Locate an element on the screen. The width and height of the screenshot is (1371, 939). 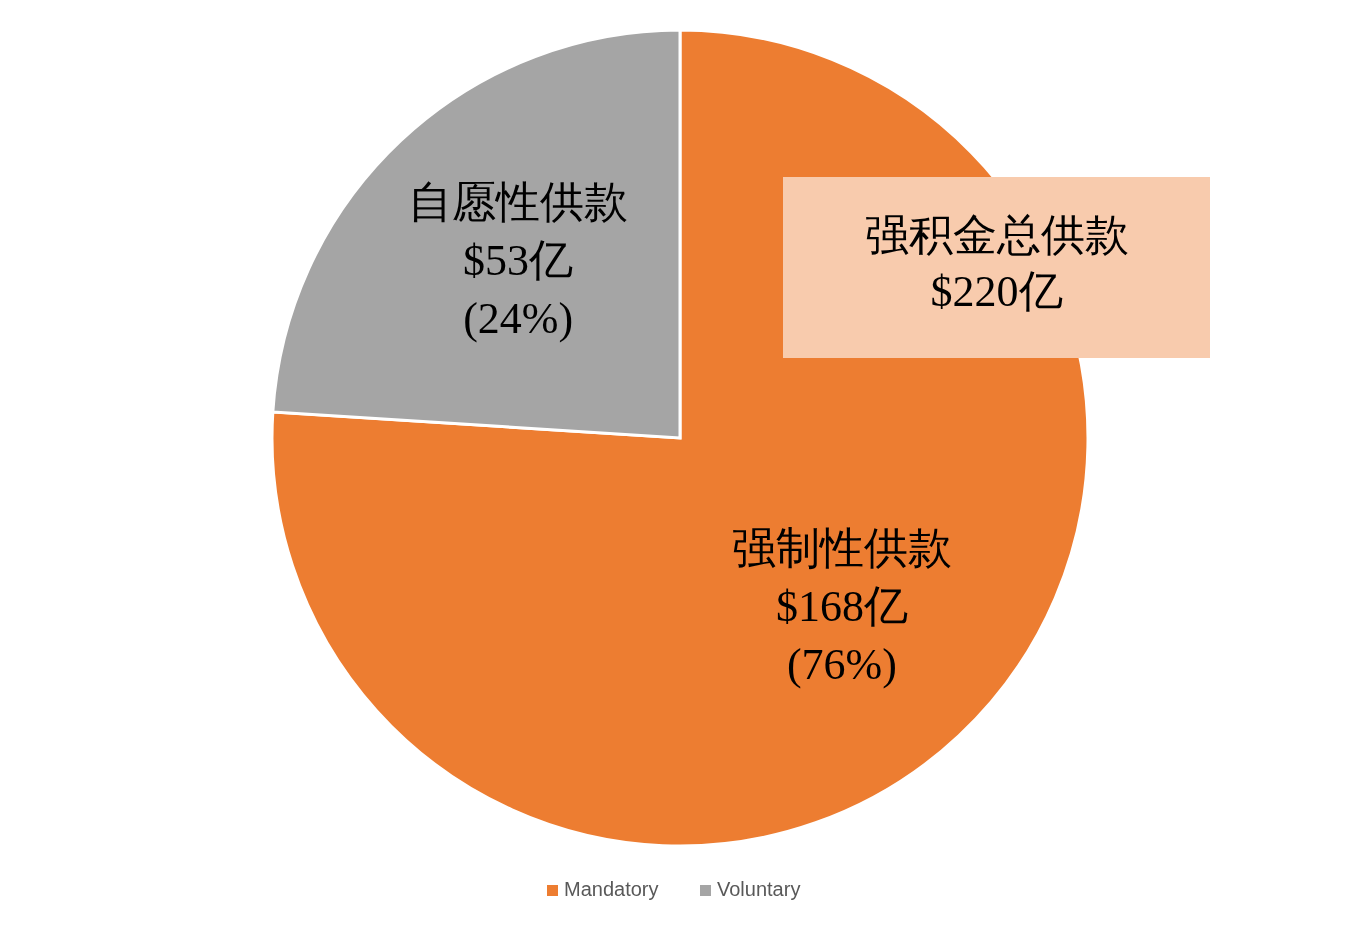
legend-label: Voluntary is located at coordinates (759, 889).